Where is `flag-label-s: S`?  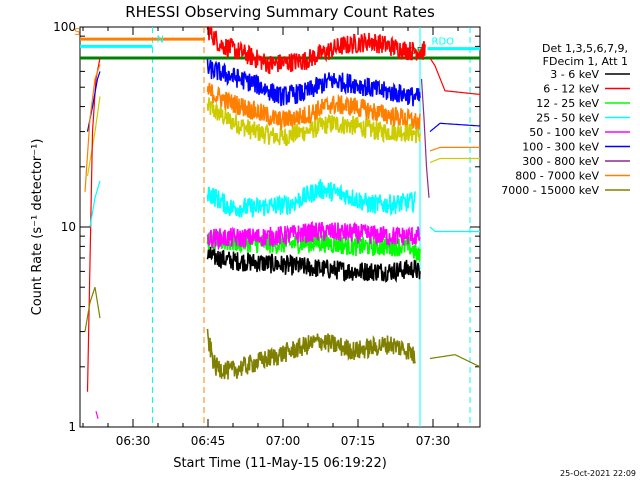 flag-label-s: S is located at coordinates (77, 32).